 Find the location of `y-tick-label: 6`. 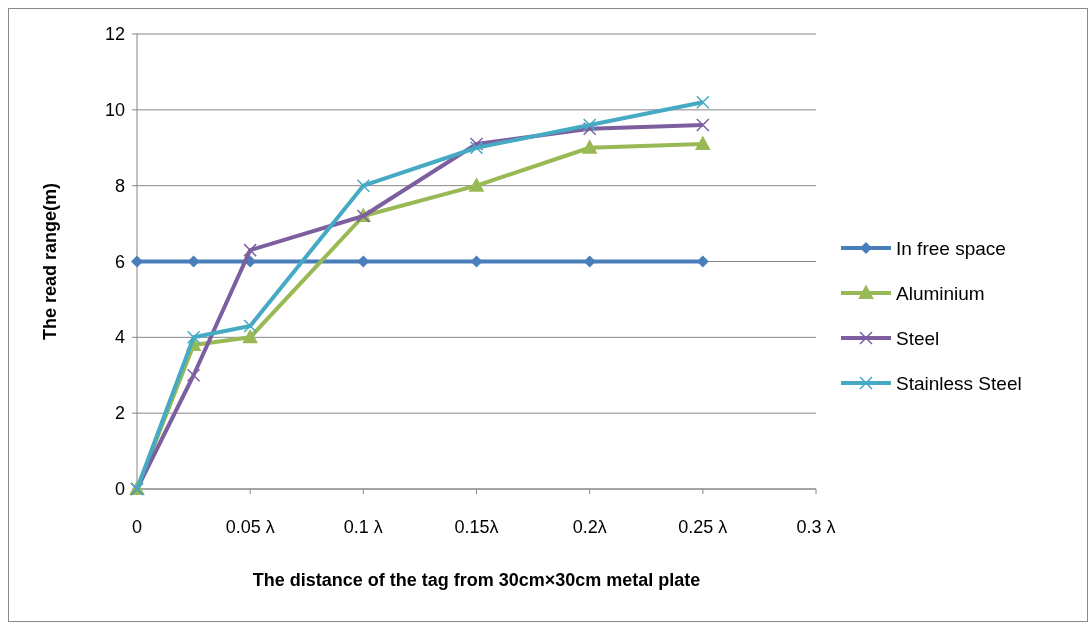

y-tick-label: 6 is located at coordinates (119, 261).